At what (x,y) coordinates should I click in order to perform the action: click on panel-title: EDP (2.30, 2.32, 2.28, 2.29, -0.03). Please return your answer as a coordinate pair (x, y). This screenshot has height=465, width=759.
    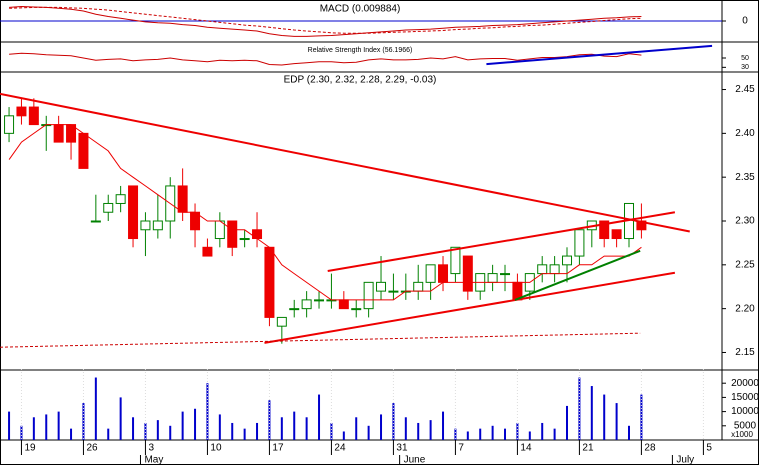
    Looking at the image, I should click on (360, 80).